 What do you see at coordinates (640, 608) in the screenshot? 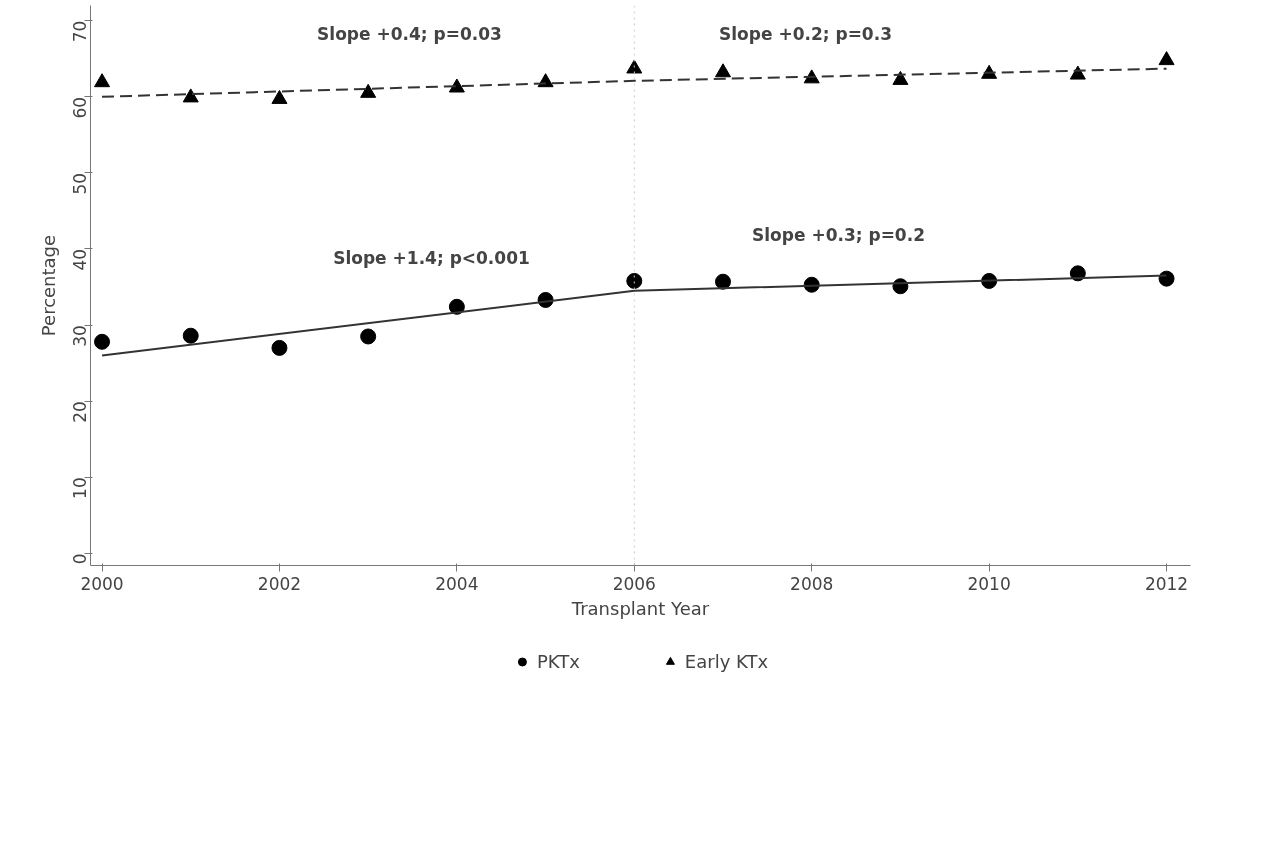
I see `x-axis-title: Transplant Year` at bounding box center [640, 608].